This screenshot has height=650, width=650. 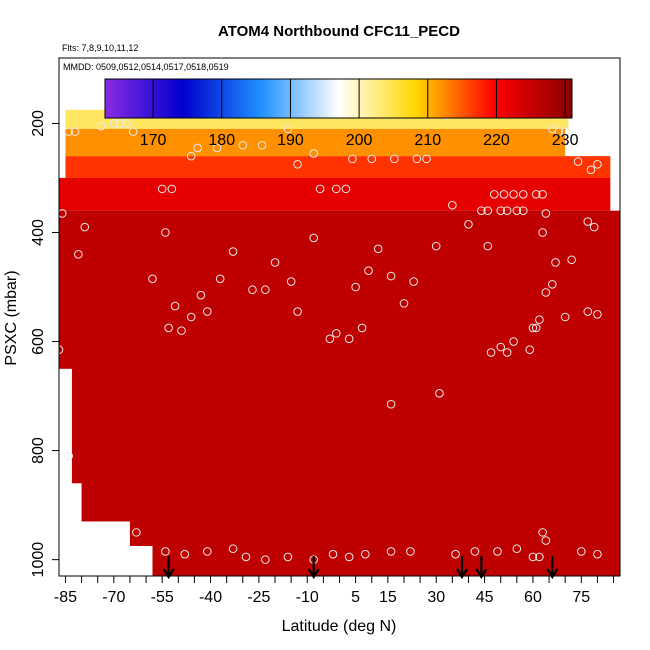 What do you see at coordinates (153, 140) in the screenshot?
I see `colorbar-tick-label: 170` at bounding box center [153, 140].